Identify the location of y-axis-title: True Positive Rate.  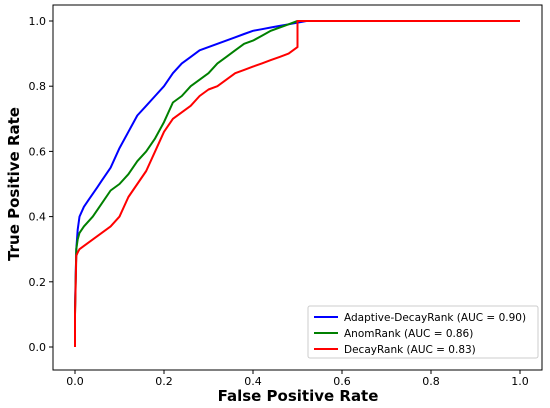
(14, 184).